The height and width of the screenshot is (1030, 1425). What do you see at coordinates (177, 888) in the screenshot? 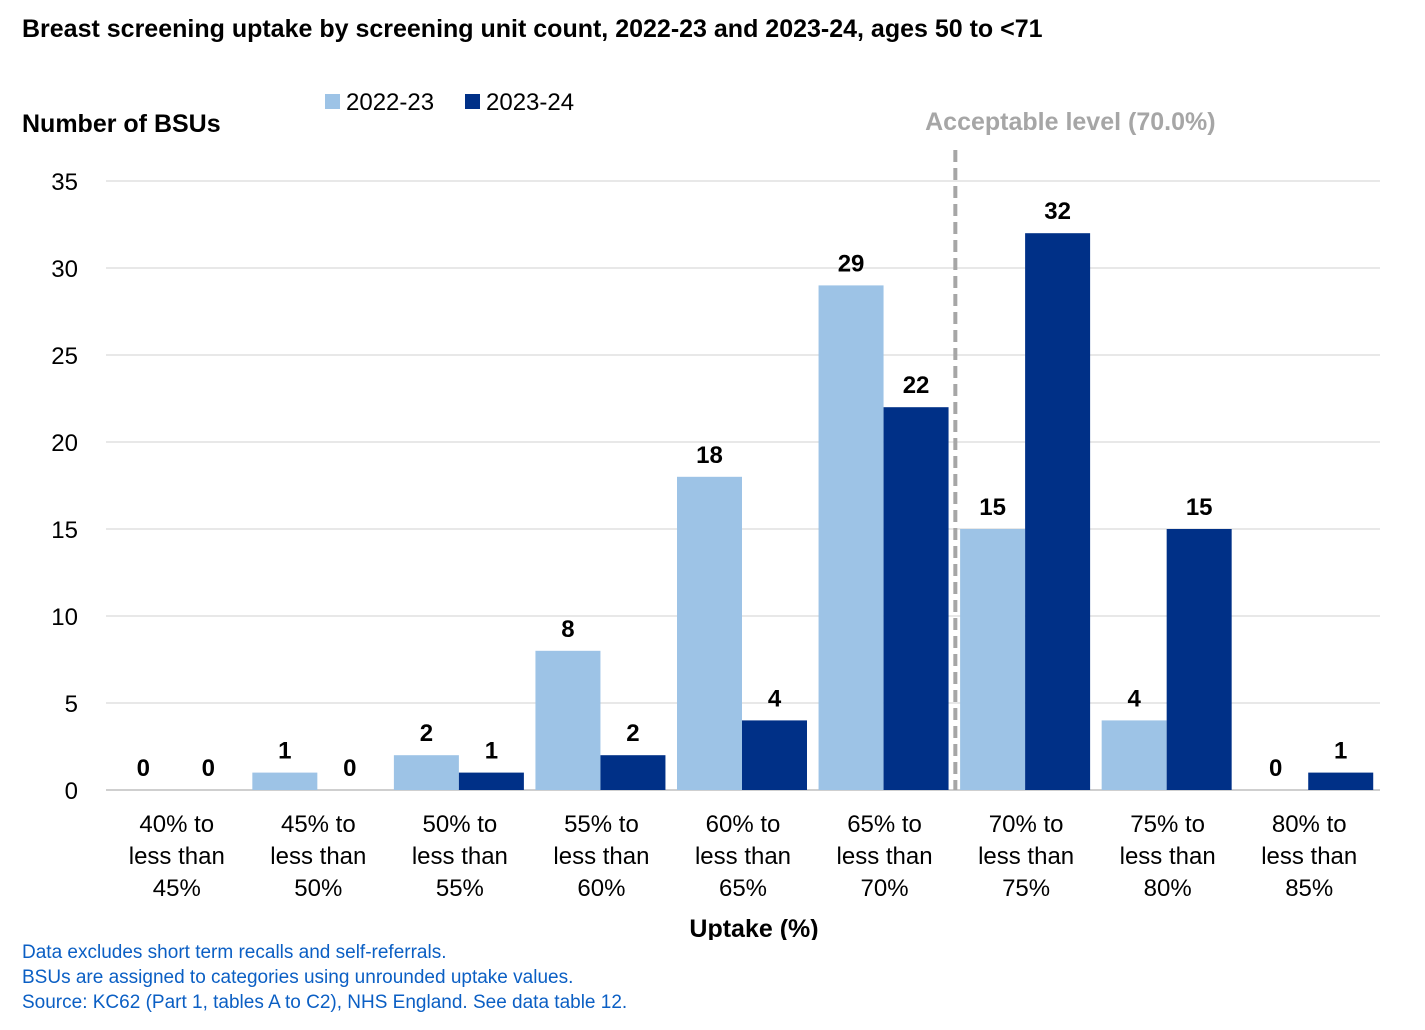
I see `category-label: 45%` at bounding box center [177, 888].